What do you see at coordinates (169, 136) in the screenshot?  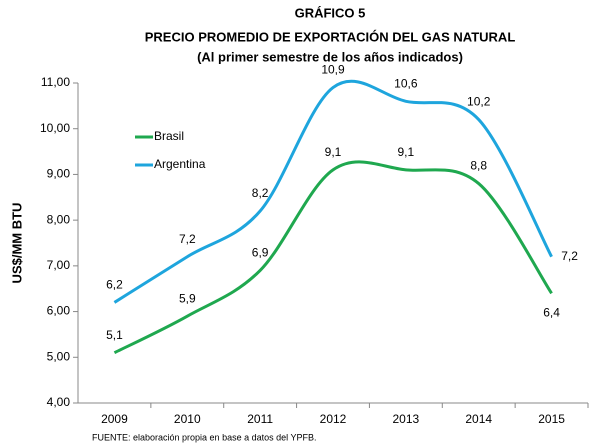 I see `legend-label: Brasil` at bounding box center [169, 136].